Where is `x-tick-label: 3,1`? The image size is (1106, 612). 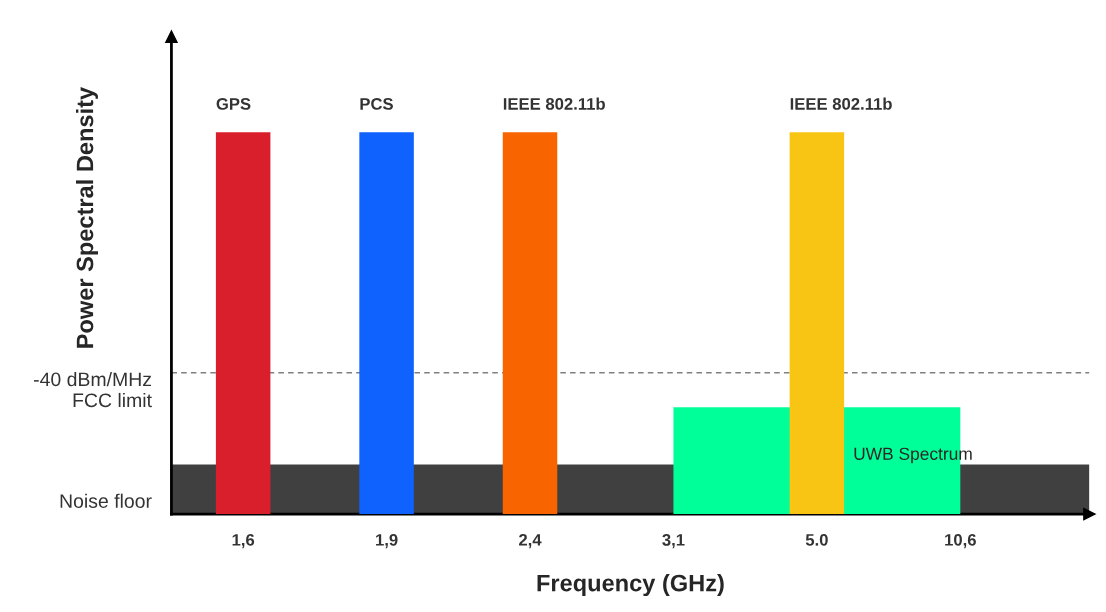
x-tick-label: 3,1 is located at coordinates (673, 541).